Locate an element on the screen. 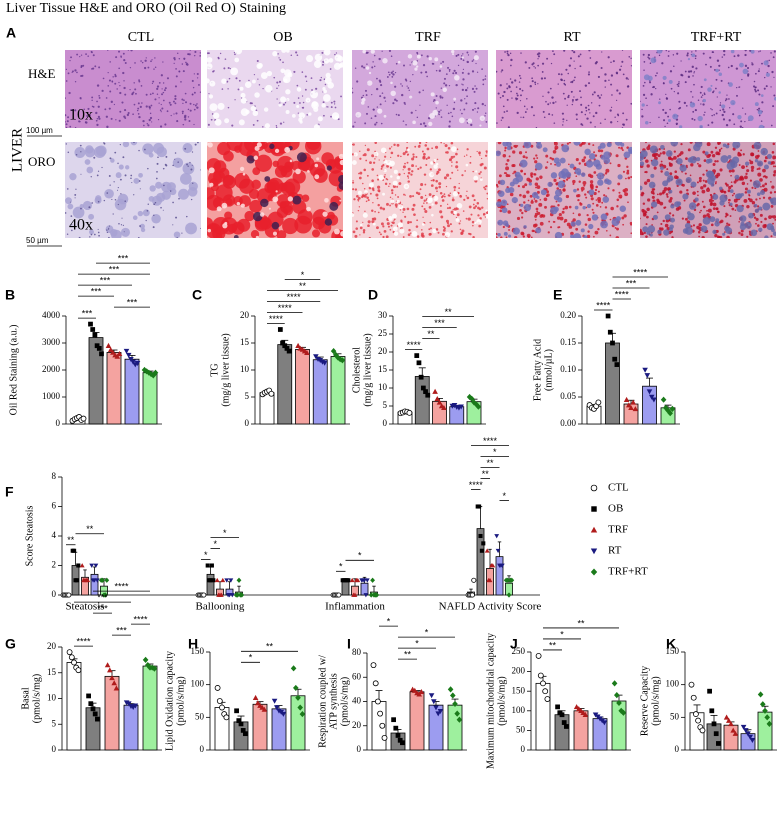 The height and width of the screenshot is (814, 781). panel-letter: H is located at coordinates (193, 644).